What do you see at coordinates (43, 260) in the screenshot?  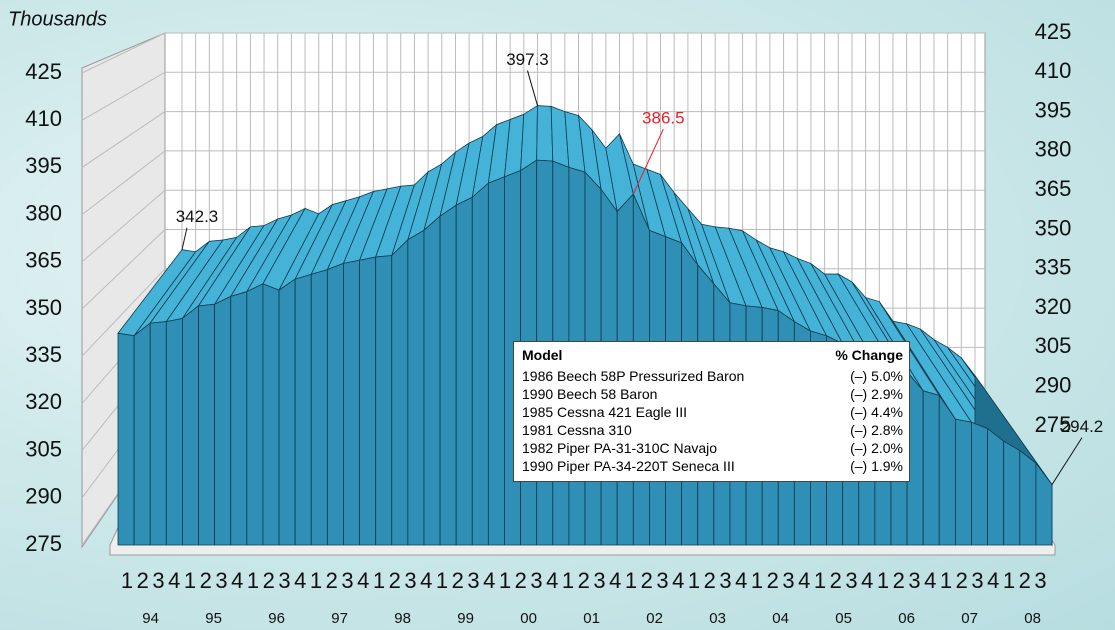 I see `y-tick-label: 365` at bounding box center [43, 260].